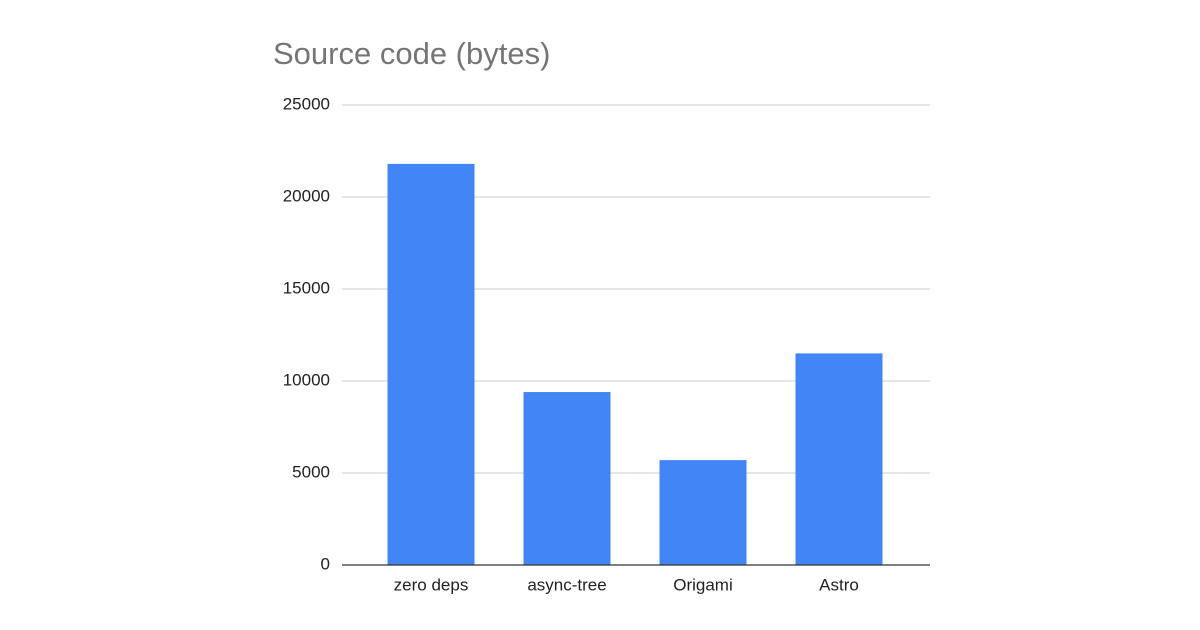 This screenshot has width=1200, height=630. Describe the element at coordinates (311, 471) in the screenshot. I see `y-tick-label: 5000` at that location.